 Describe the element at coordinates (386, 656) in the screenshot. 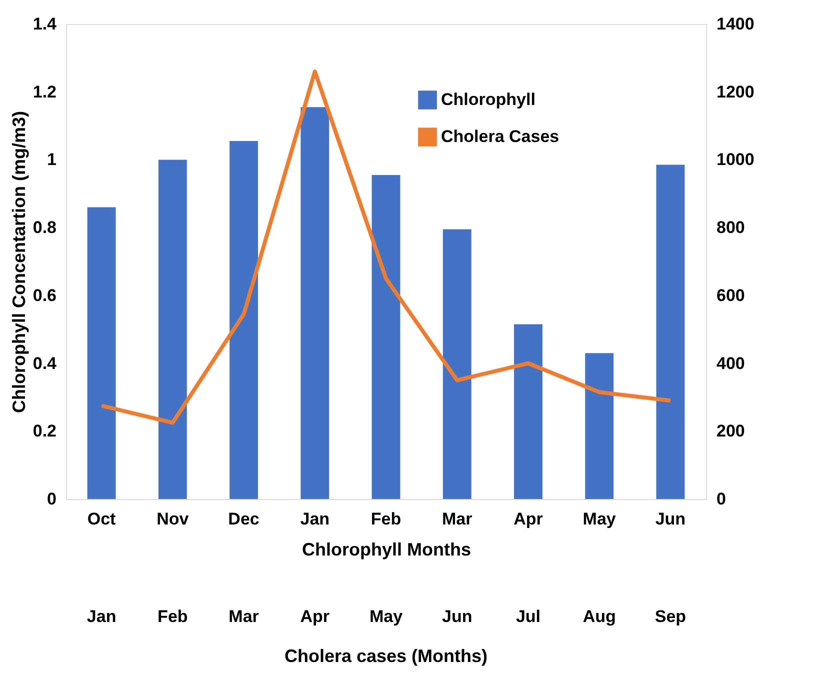

I see `x2-axis-title: Cholera cases (Months)` at that location.